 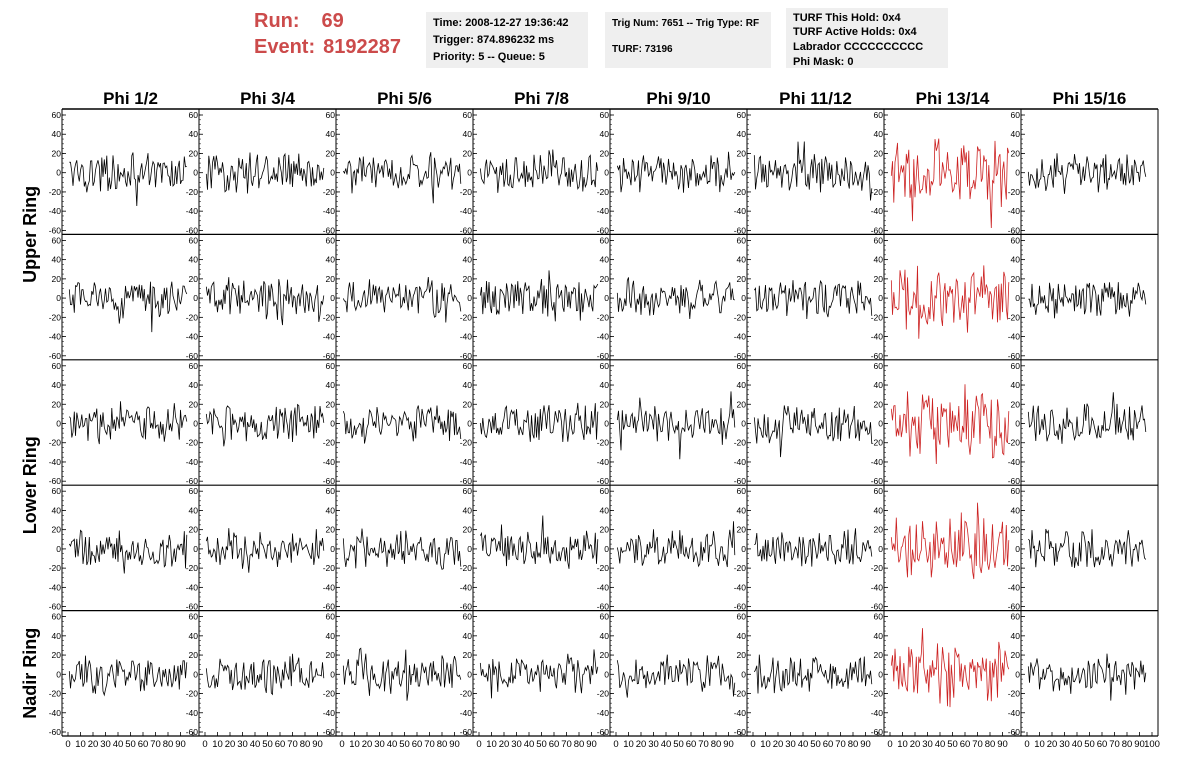 What do you see at coordinates (855, 32) in the screenshot?
I see `turf-active-holds-text: TURF Active Holds: 0x4` at bounding box center [855, 32].